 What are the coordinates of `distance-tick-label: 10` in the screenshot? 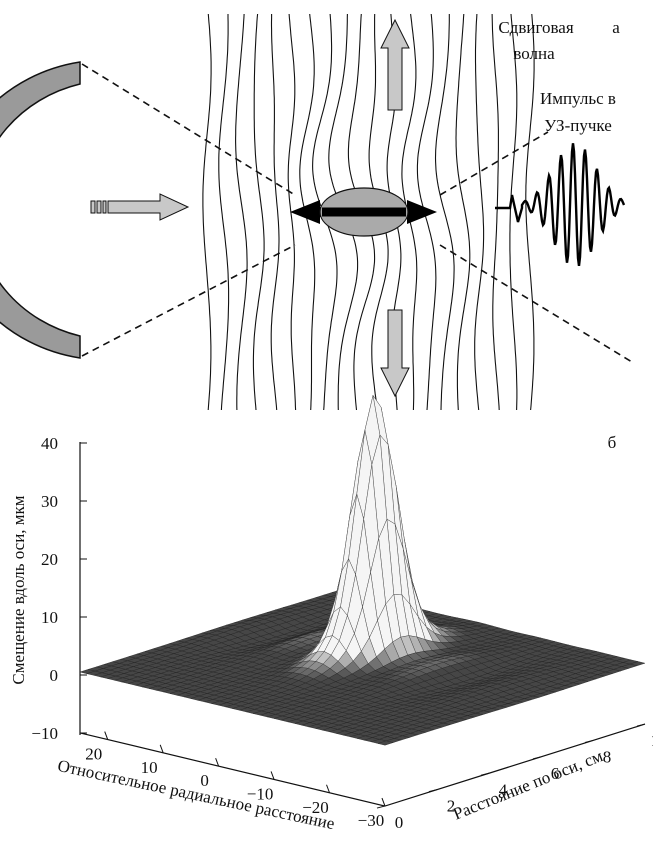 It's located at (651, 740).